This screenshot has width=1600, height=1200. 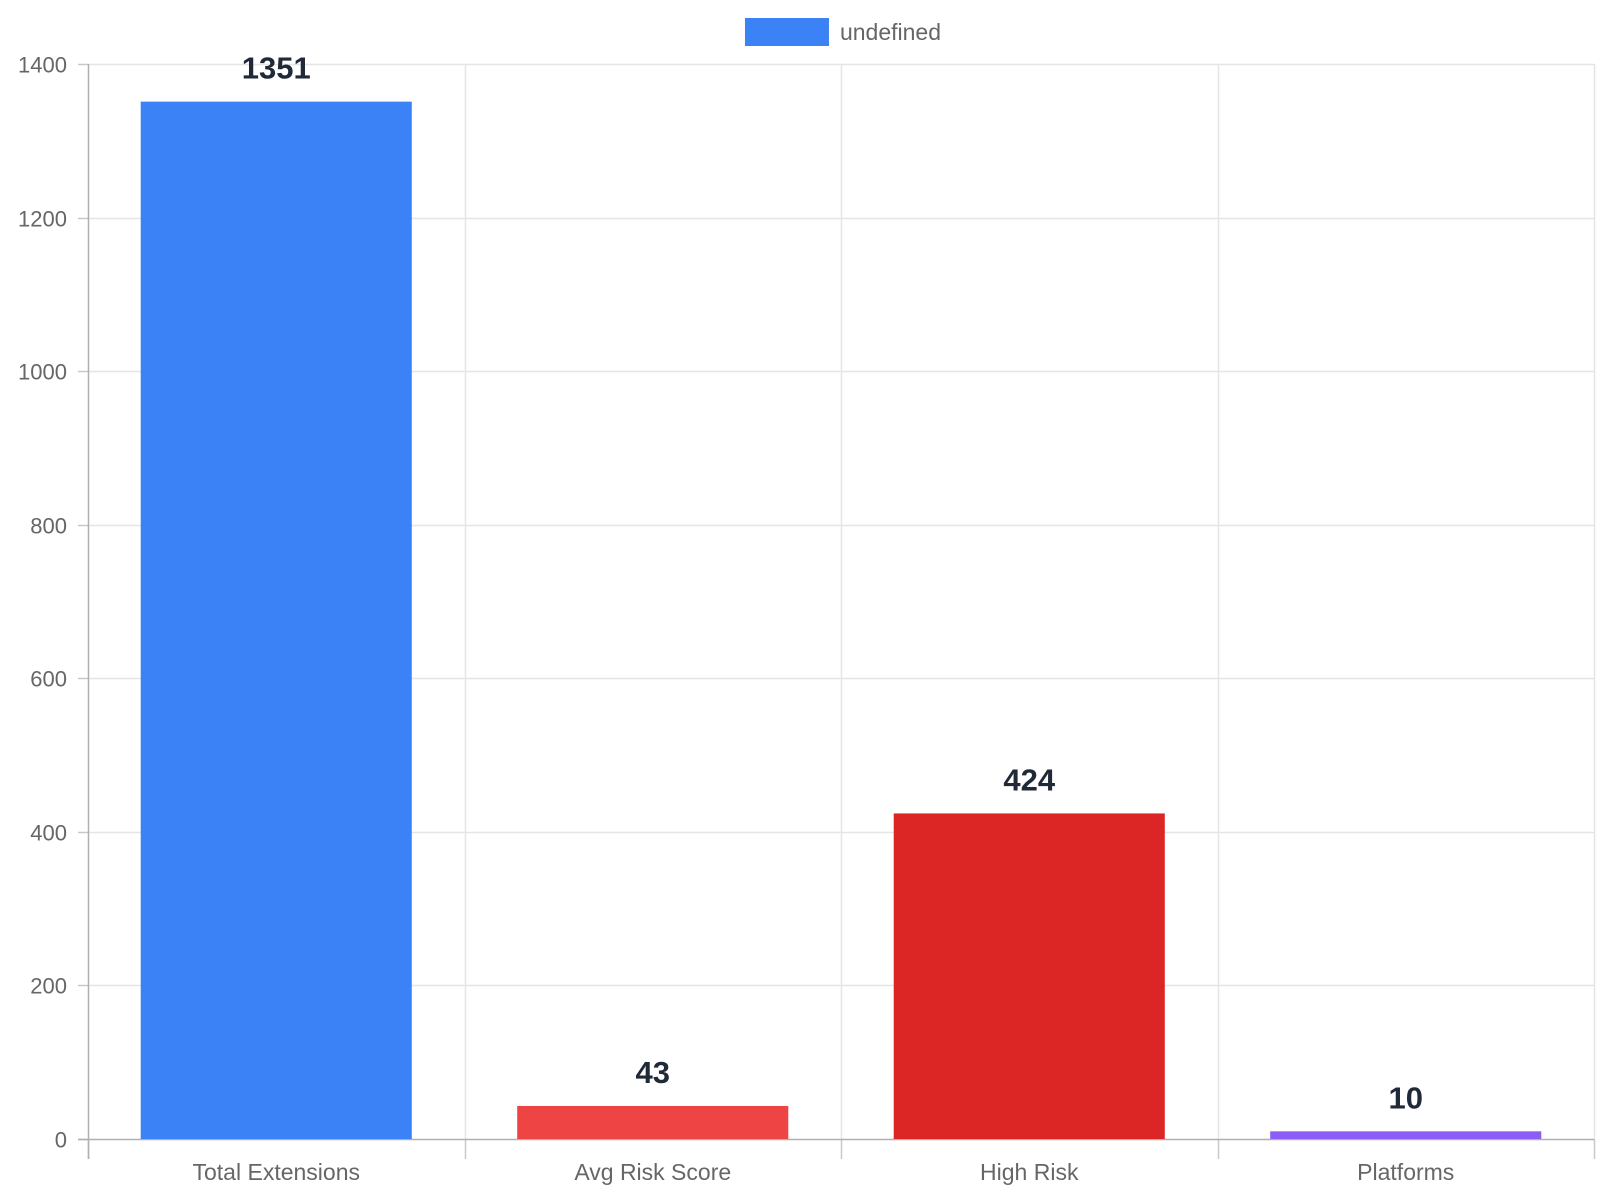 What do you see at coordinates (1029, 1172) in the screenshot?
I see `x-tick-label: High Risk` at bounding box center [1029, 1172].